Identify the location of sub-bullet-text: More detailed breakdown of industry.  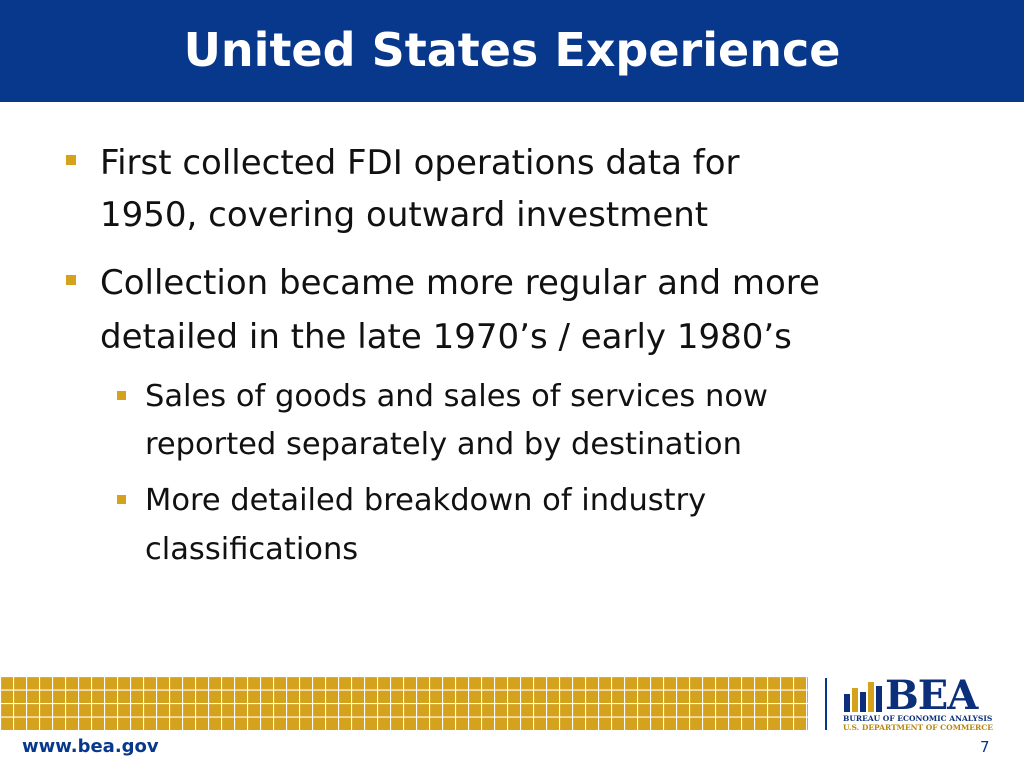
(426, 500).